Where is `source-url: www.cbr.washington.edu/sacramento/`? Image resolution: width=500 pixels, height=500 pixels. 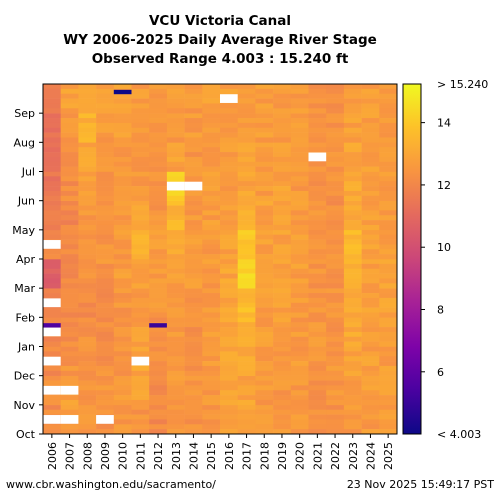
source-url: www.cbr.washington.edu/sacramento/ is located at coordinates (111, 484).